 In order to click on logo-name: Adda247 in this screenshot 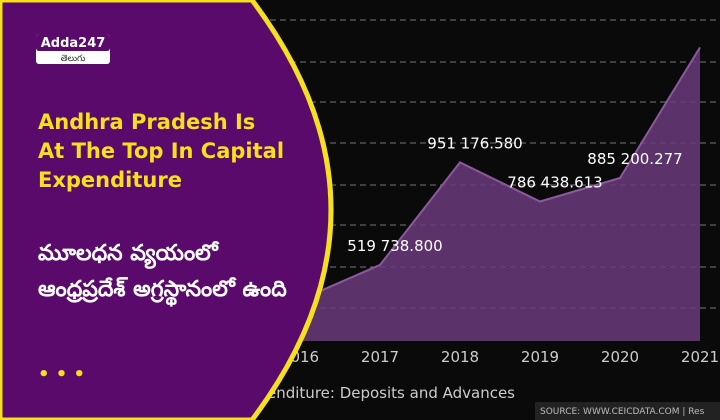, I will do `click(73, 43)`.